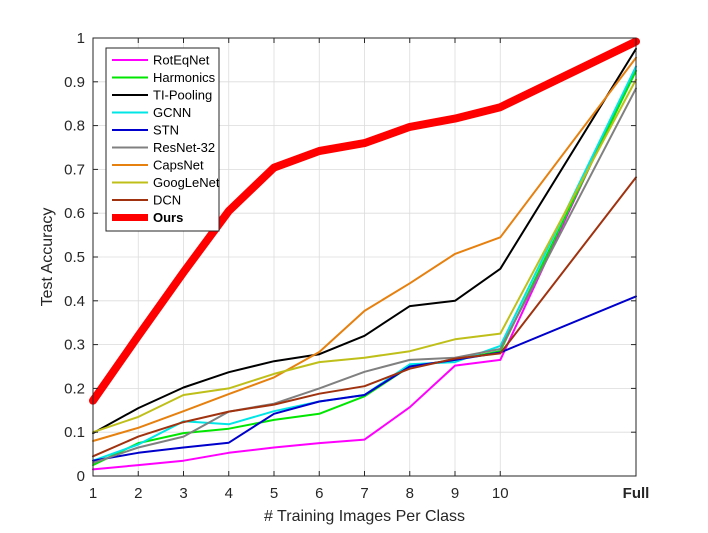 The height and width of the screenshot is (533, 708). I want to click on legend-label-resnet-32: ResNet-32, so click(184, 147).